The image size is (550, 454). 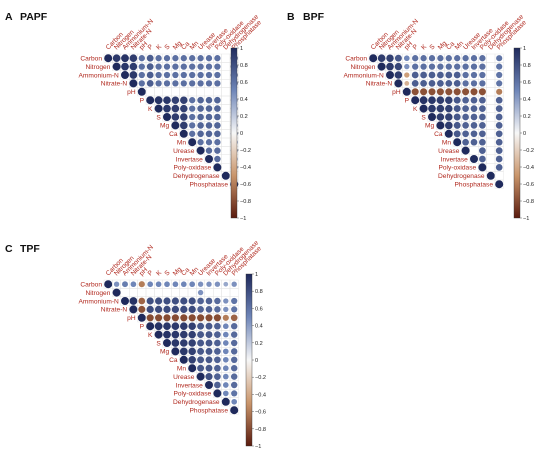 What do you see at coordinates (192, 168) in the screenshot?
I see `panel-a-row-label-13: Poly-oxidase` at bounding box center [192, 168].